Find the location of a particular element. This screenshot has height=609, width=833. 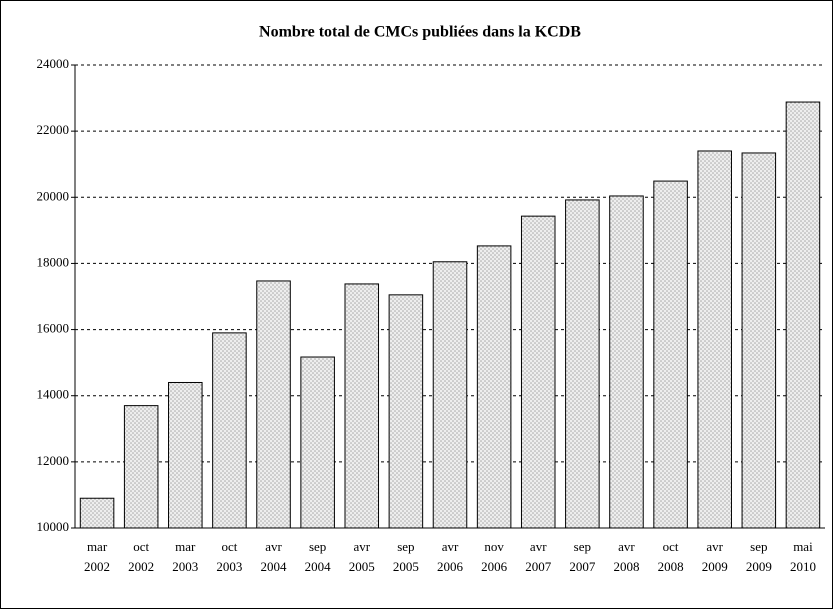

y-tick-label: 14000 is located at coordinates (53, 394).